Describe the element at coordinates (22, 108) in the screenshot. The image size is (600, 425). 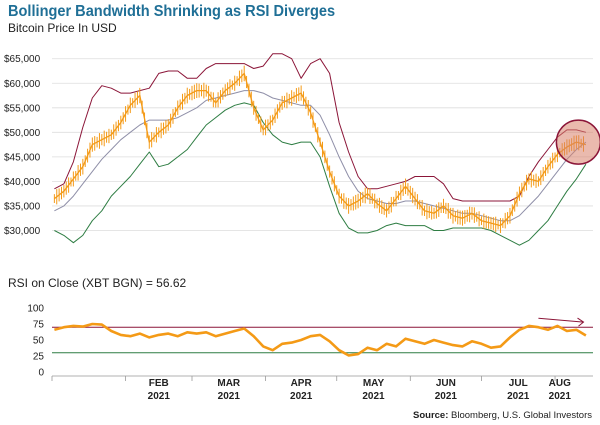
I see `price-y-tick-label: $55,000` at that location.